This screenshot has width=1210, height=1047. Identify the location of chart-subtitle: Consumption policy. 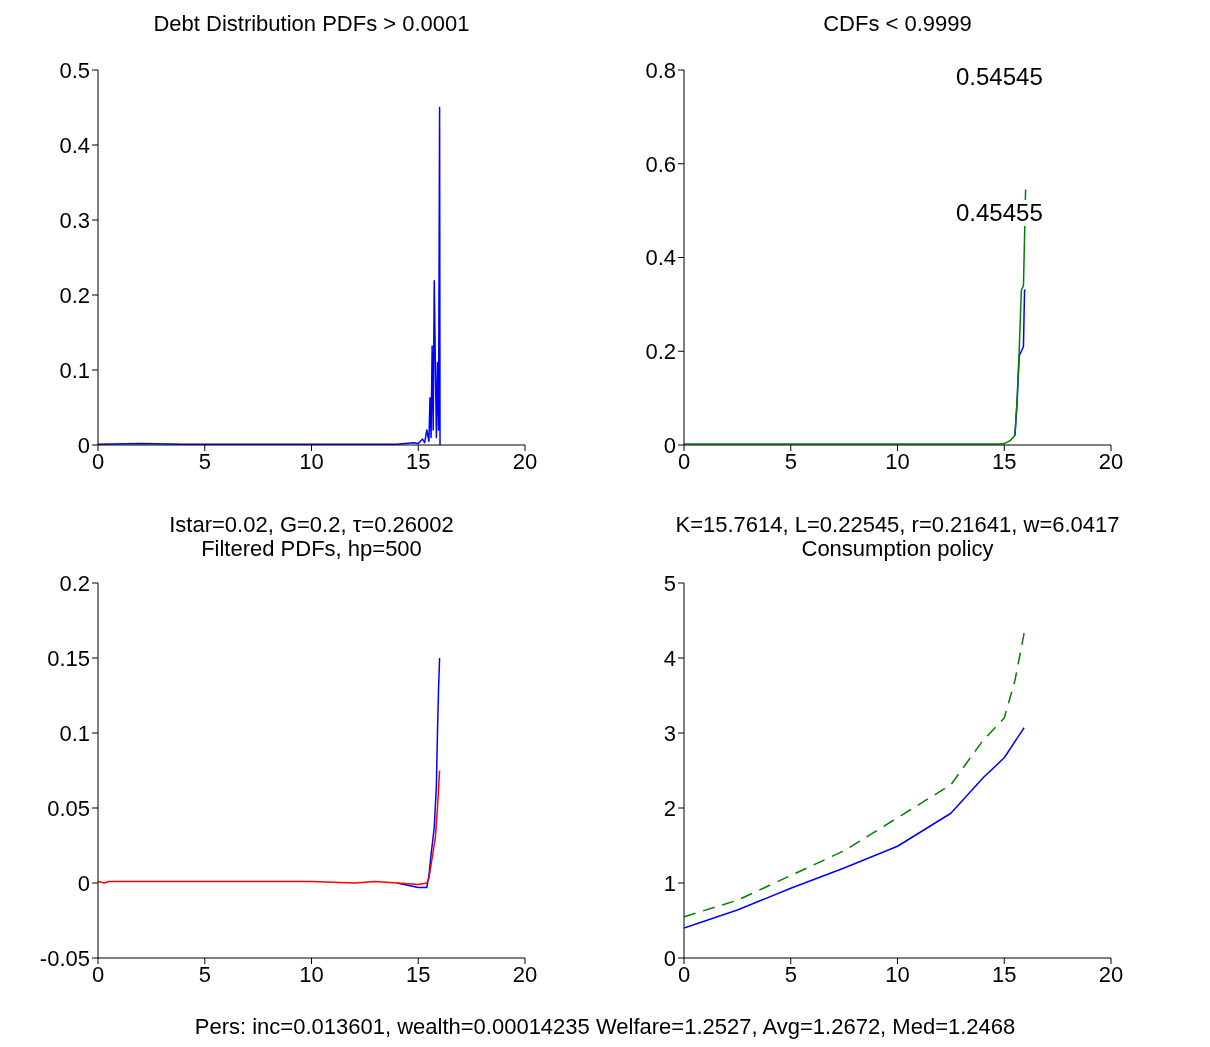
(897, 548).